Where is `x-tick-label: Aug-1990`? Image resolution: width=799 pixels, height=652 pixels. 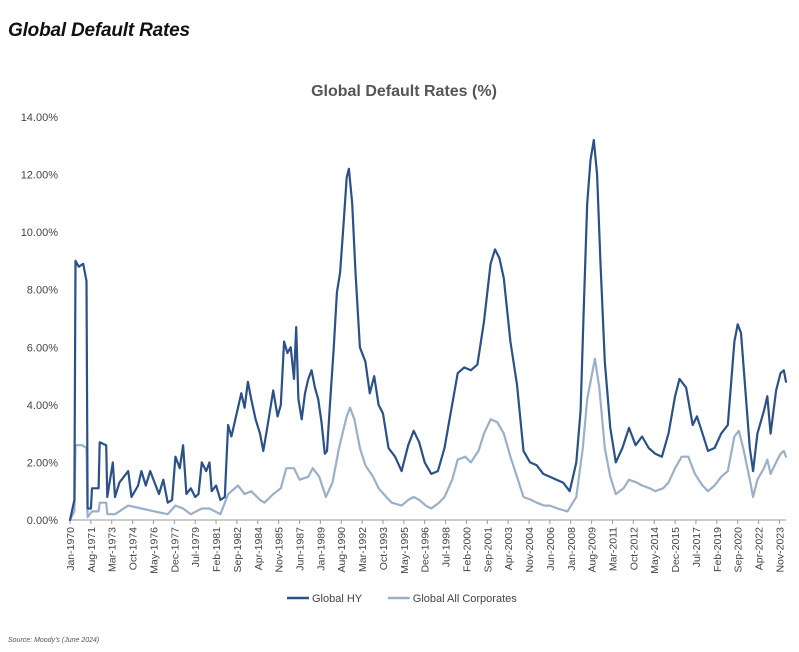 x-tick-label: Aug-1990 is located at coordinates (342, 550).